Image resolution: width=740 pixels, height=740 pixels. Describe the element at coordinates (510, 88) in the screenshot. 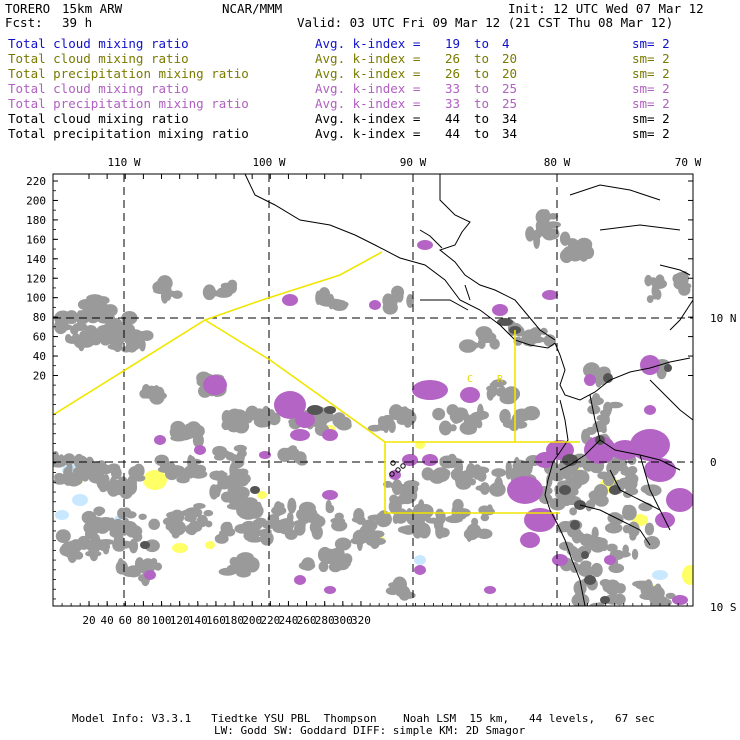

I see `legend-to: 25` at that location.